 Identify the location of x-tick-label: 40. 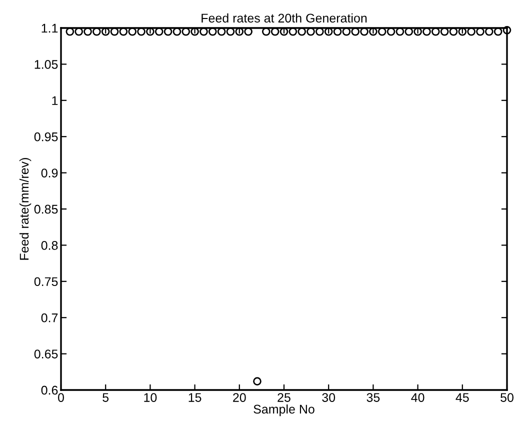
(417, 397).